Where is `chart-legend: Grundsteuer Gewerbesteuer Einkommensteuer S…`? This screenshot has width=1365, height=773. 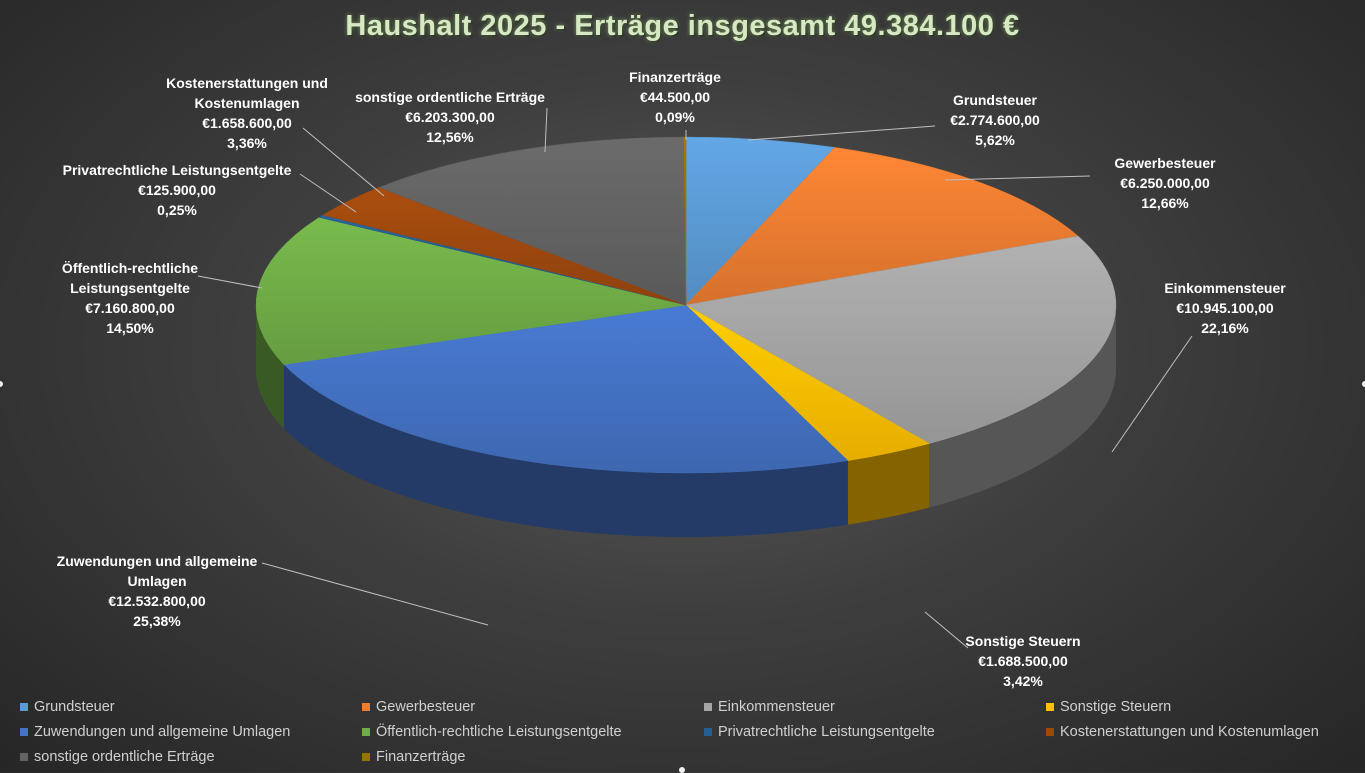 chart-legend: Grundsteuer Gewerbesteuer Einkommensteuer S… is located at coordinates (690, 731).